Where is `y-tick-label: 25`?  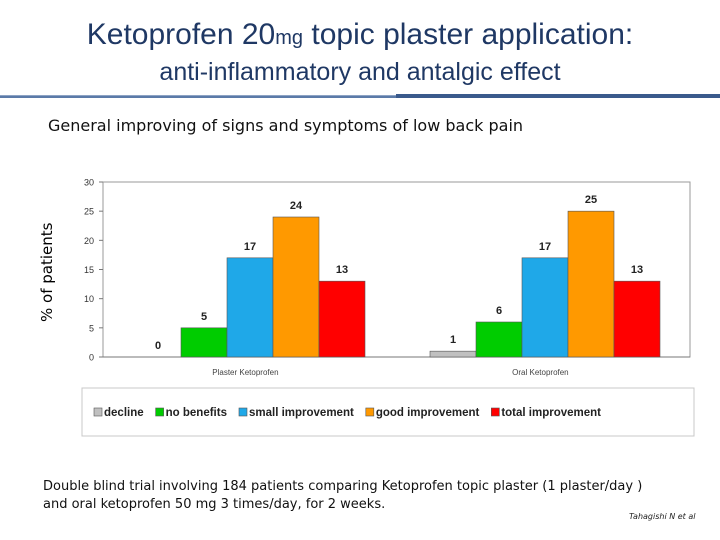
y-tick-label: 25 is located at coordinates (89, 212).